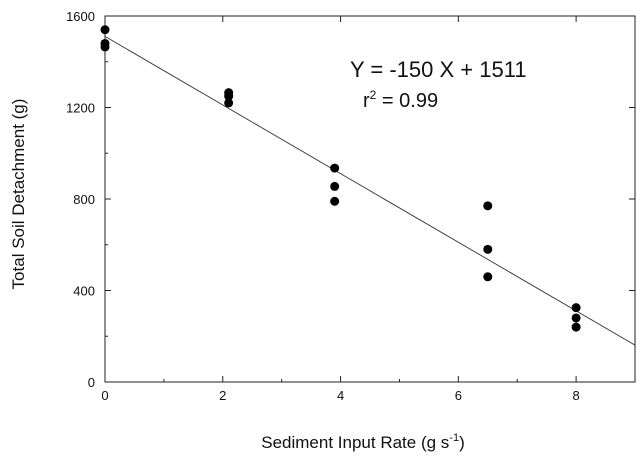 The image size is (637, 458). What do you see at coordinates (438, 69) in the screenshot?
I see `regression-equation: Y = -150 X + 1511` at bounding box center [438, 69].